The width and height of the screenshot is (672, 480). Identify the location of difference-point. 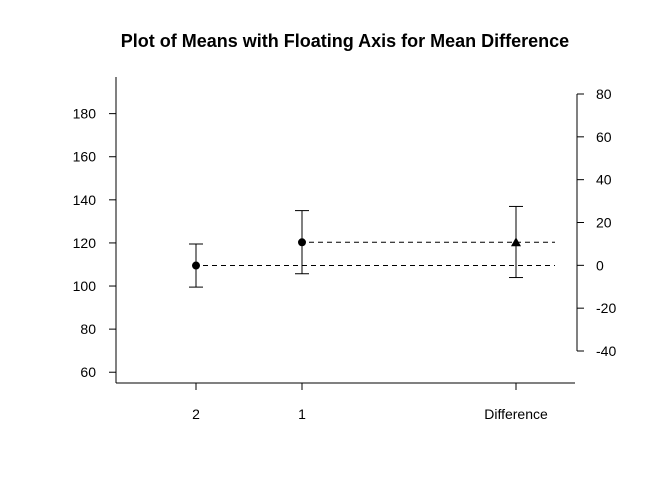
(516, 242).